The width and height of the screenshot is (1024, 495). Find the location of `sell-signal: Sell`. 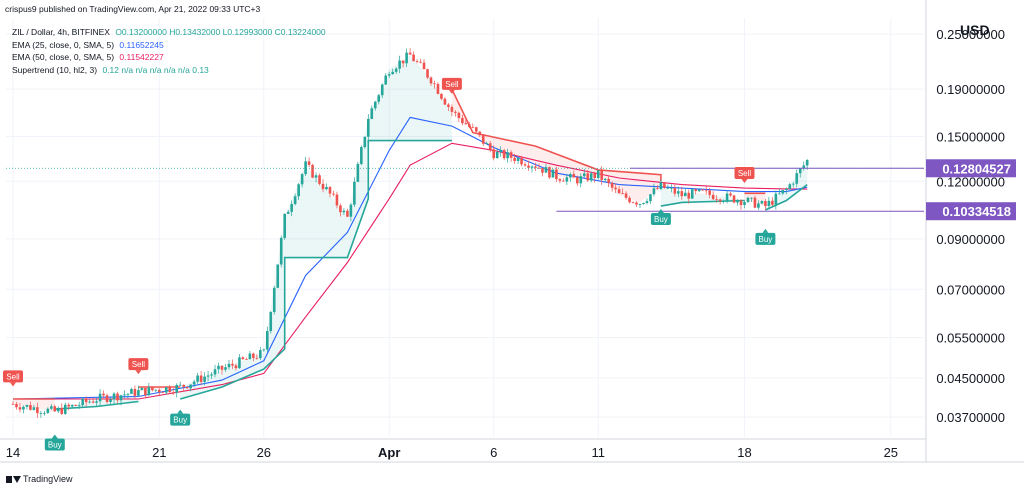

sell-signal: Sell is located at coordinates (13, 378).